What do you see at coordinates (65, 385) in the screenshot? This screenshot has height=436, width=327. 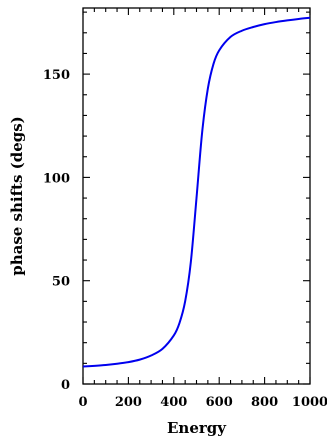 I see `y-tick-label: 0` at bounding box center [65, 385].